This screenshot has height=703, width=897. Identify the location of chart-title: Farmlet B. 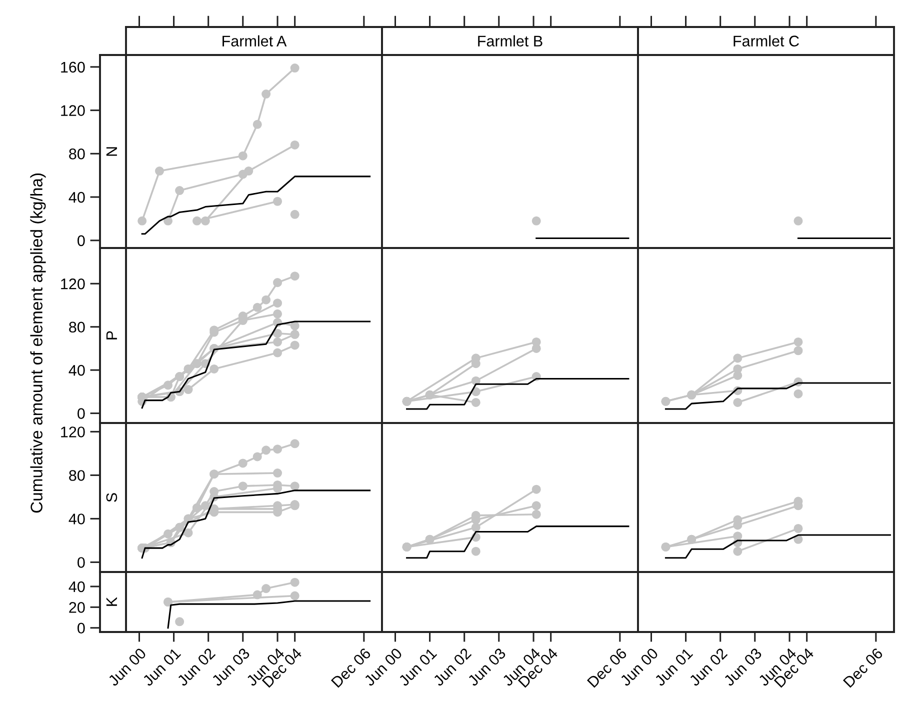
(510, 40).